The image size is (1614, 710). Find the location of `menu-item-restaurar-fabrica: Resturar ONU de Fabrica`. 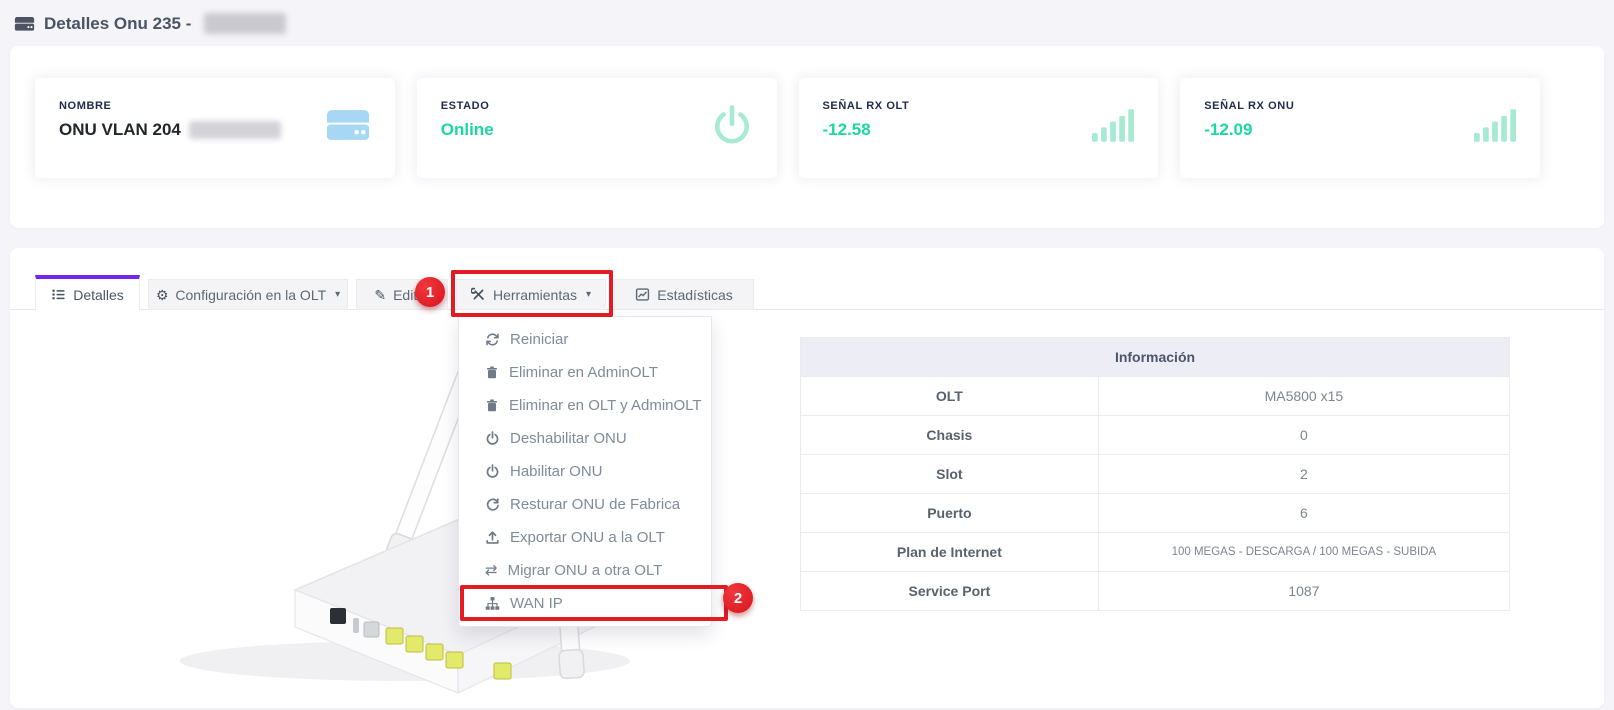

menu-item-restaurar-fabrica: Resturar ONU de Fabrica is located at coordinates (585, 504).